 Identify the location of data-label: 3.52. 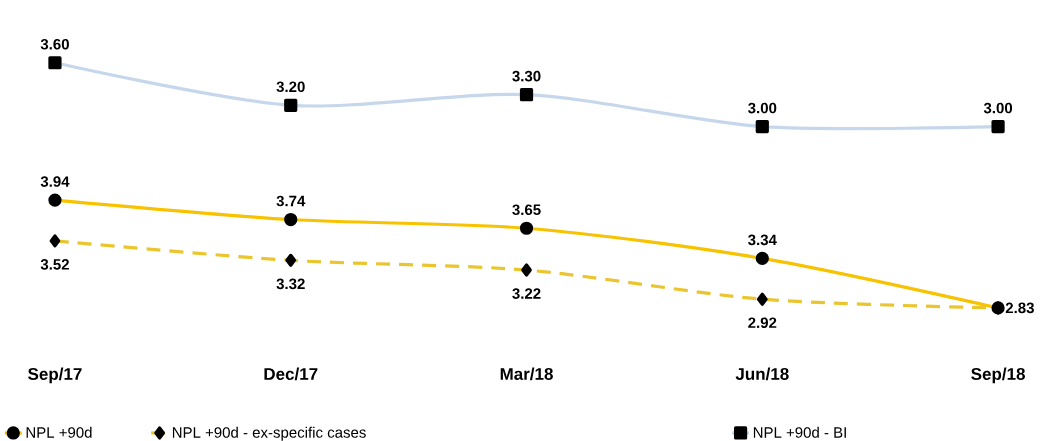
(54, 264).